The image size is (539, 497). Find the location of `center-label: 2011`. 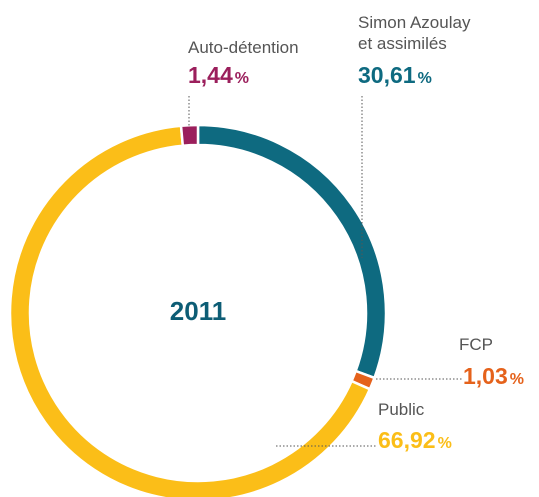

center-label: 2011 is located at coordinates (198, 311).